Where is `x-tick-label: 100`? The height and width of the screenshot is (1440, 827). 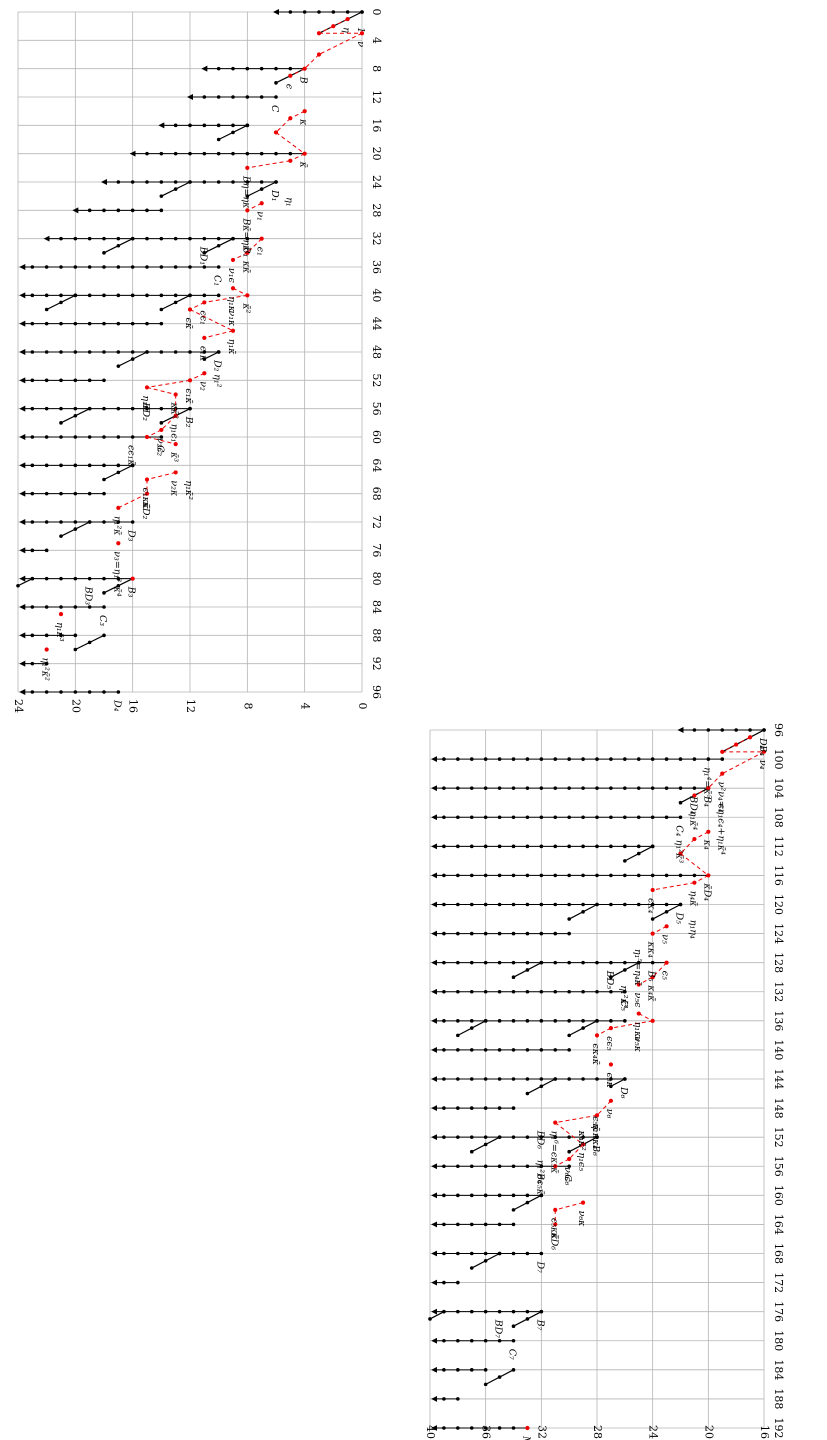 x-tick-label: 100 is located at coordinates (778, 759).